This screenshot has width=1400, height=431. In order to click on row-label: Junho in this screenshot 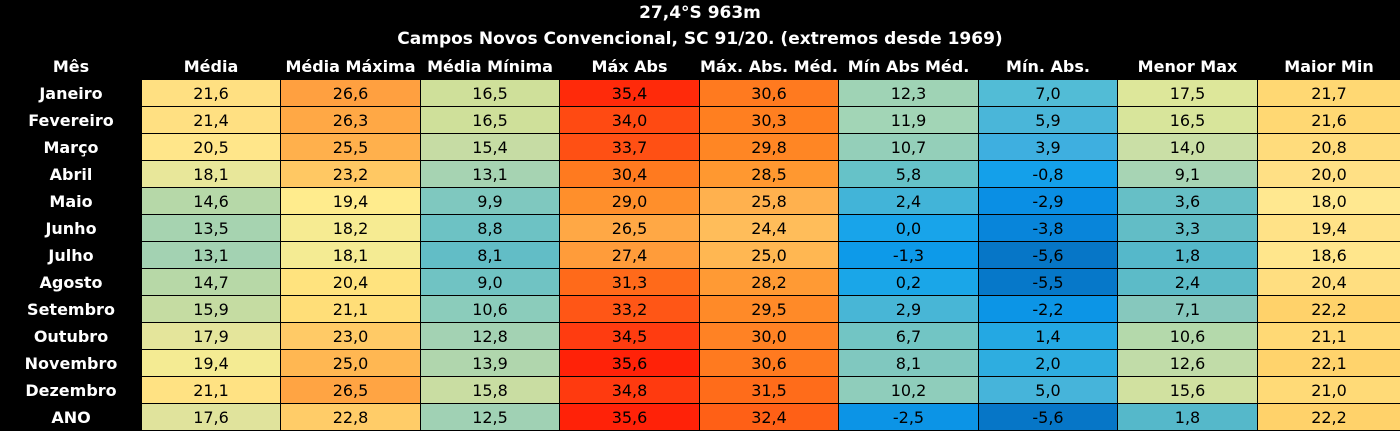, I will do `click(71, 228)`.